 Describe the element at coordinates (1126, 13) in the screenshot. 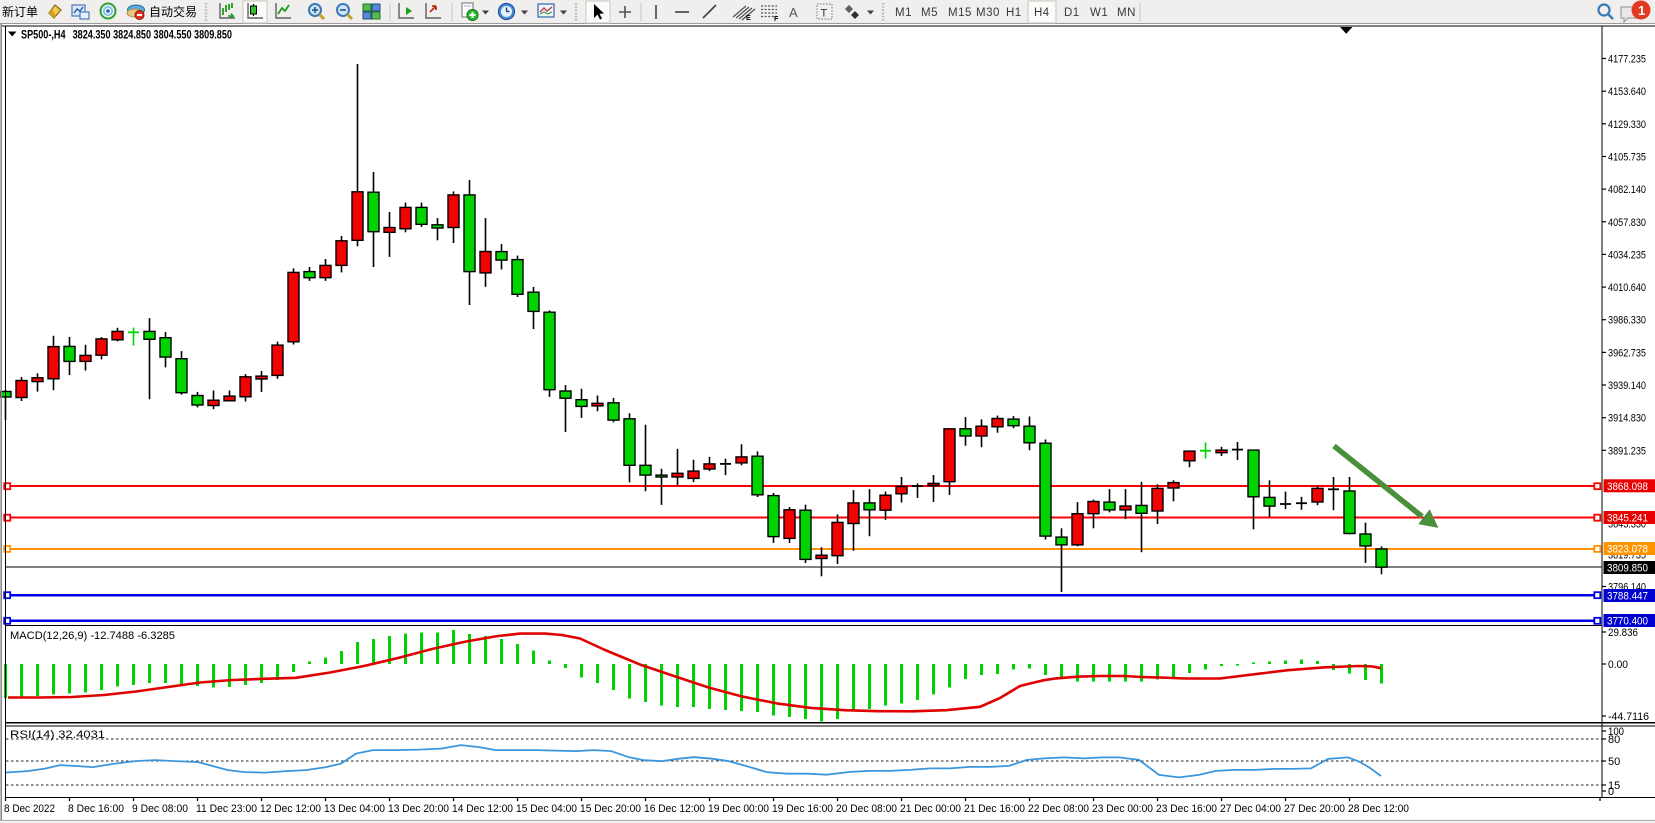

I see `svg-text: MN` at that location.